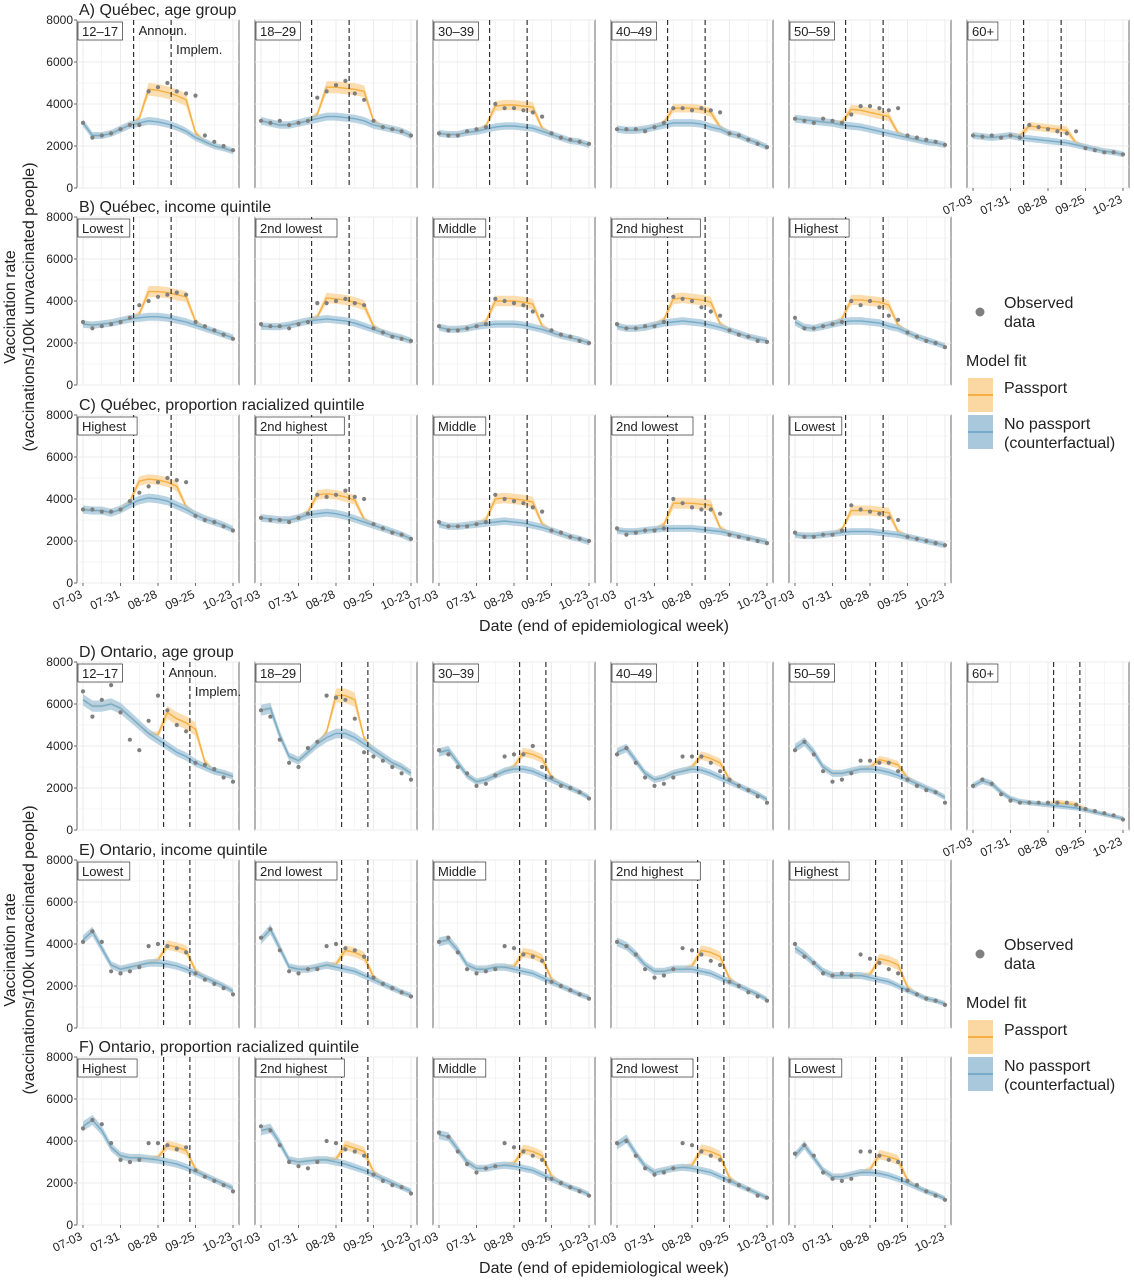  What do you see at coordinates (29, 949) in the screenshot?
I see `y-axis-title-ontario-line2: (vaccinations/100k unvaccinated people)` at bounding box center [29, 949].